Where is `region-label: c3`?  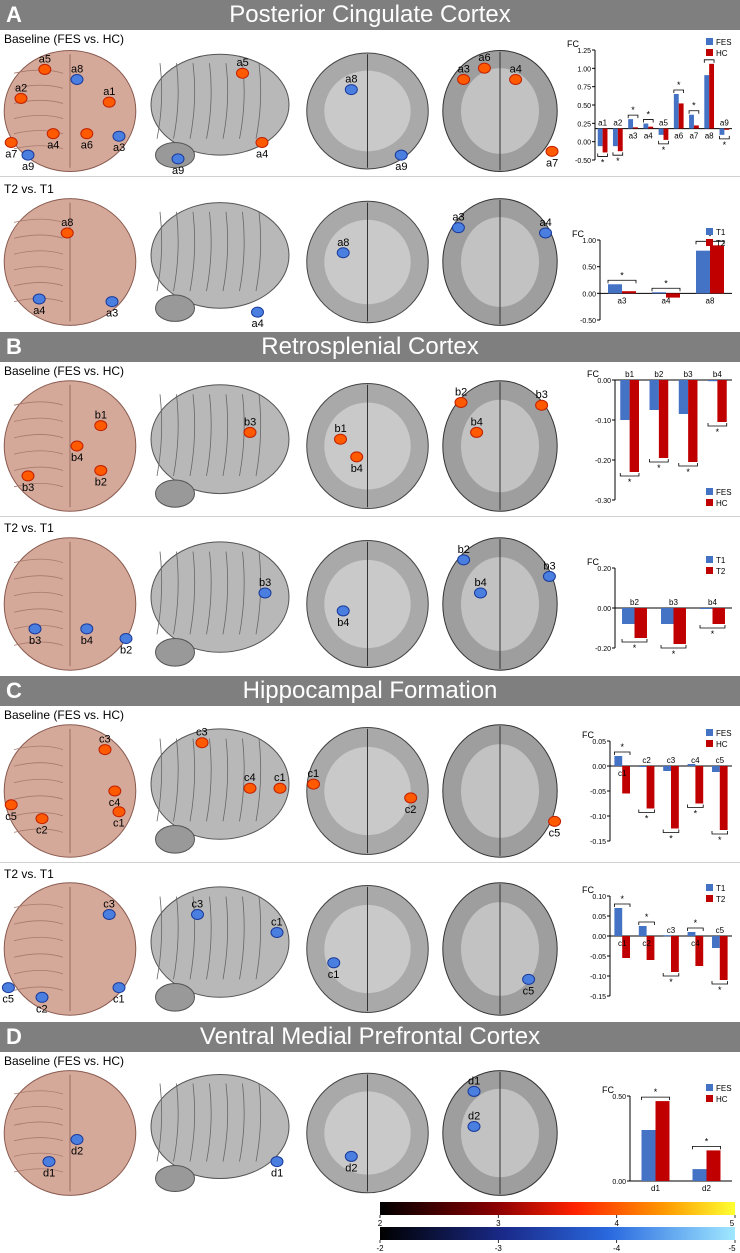 region-label: c3 is located at coordinates (109, 905).